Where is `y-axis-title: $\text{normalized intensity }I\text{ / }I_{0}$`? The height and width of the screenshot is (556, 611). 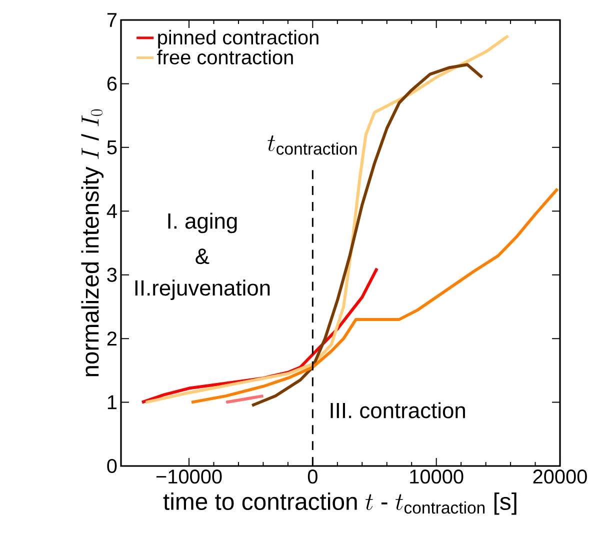
y-axis-title: $\text{normalized intensity }I\text{ / }I_{0}$ is located at coordinates (92, 242).